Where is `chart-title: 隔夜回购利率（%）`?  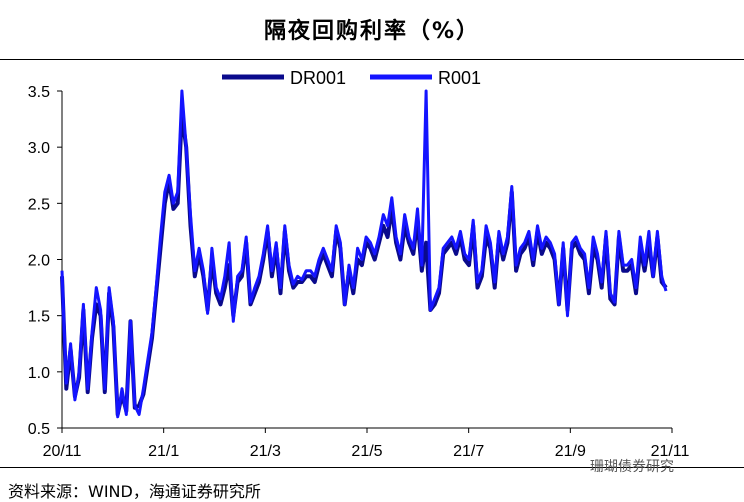 chart-title: 隔夜回购利率（%） is located at coordinates (372, 31).